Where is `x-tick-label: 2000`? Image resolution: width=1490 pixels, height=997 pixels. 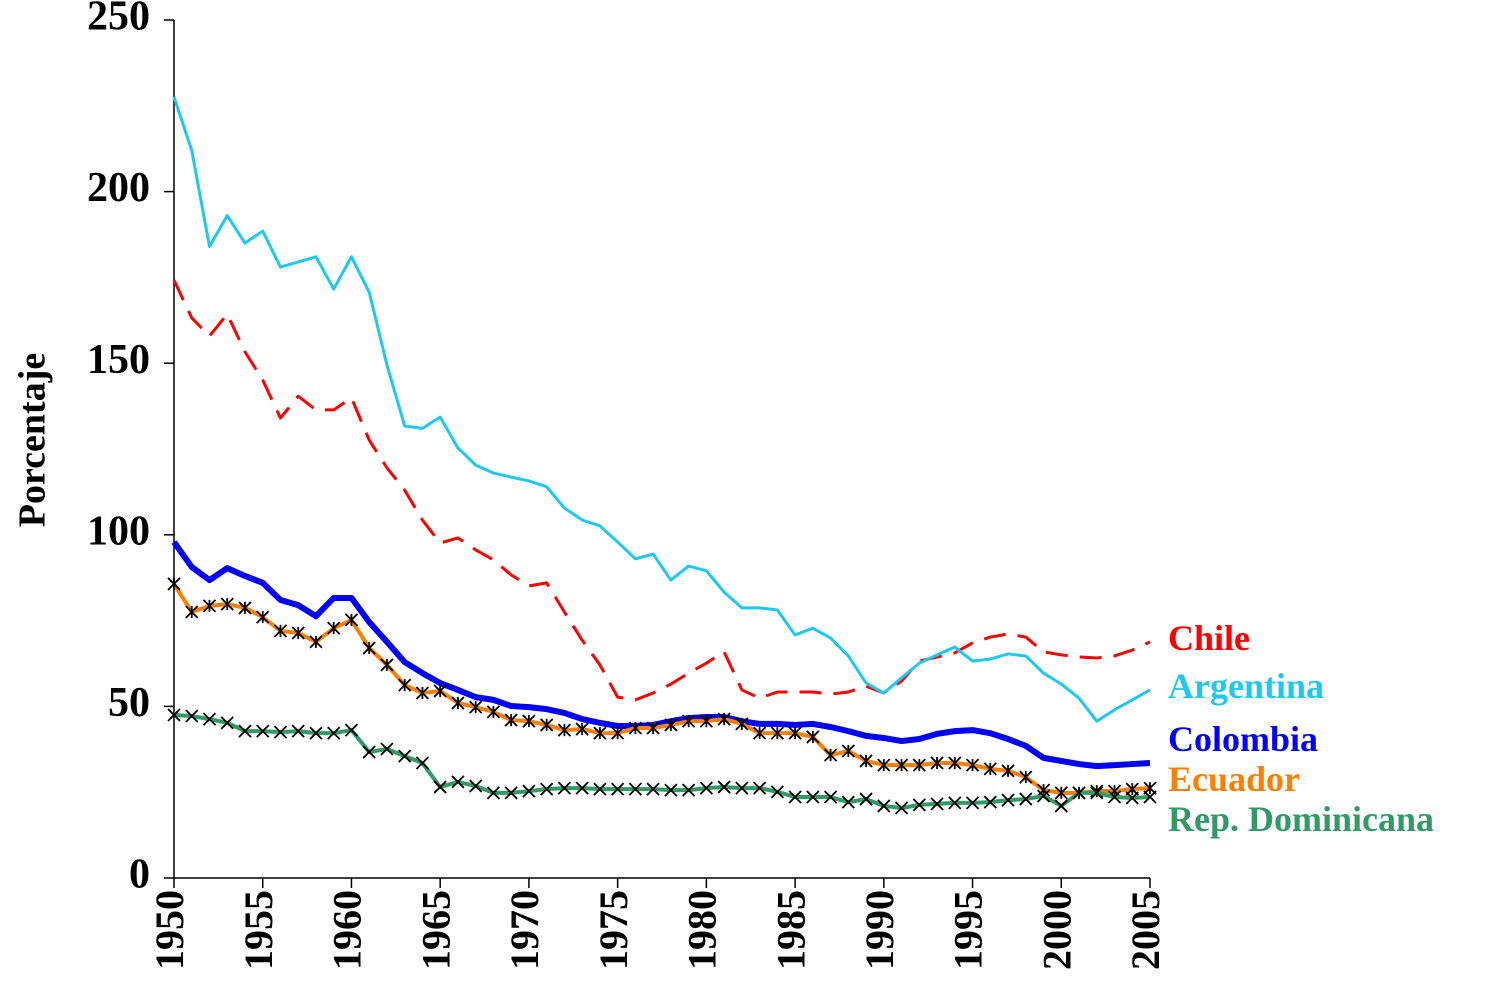
x-tick-label: 2000 is located at coordinates (1056, 930).